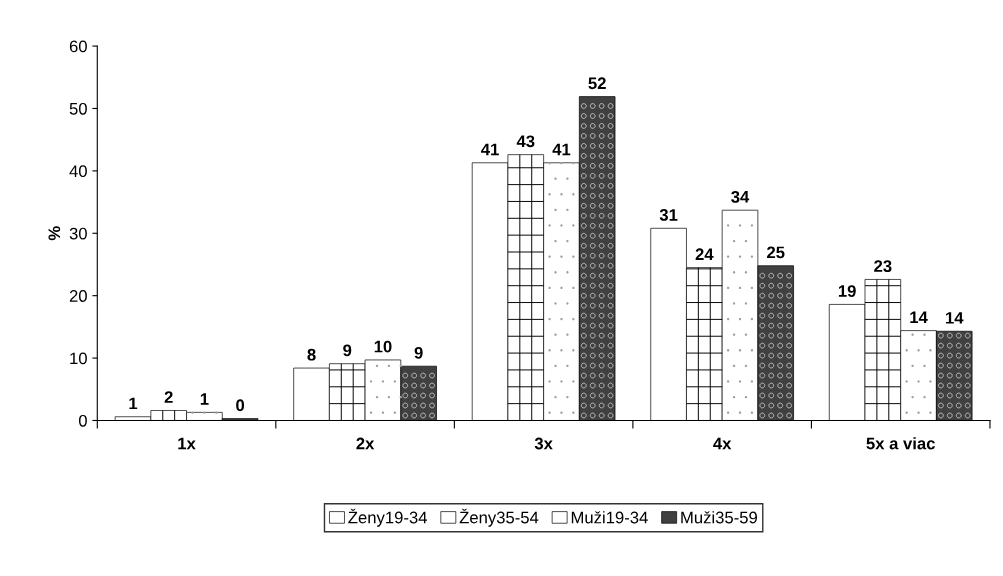 This screenshot has height=576, width=1003. What do you see at coordinates (499, 517) in the screenshot?
I see `legend-label: Ženy35-54` at bounding box center [499, 517].